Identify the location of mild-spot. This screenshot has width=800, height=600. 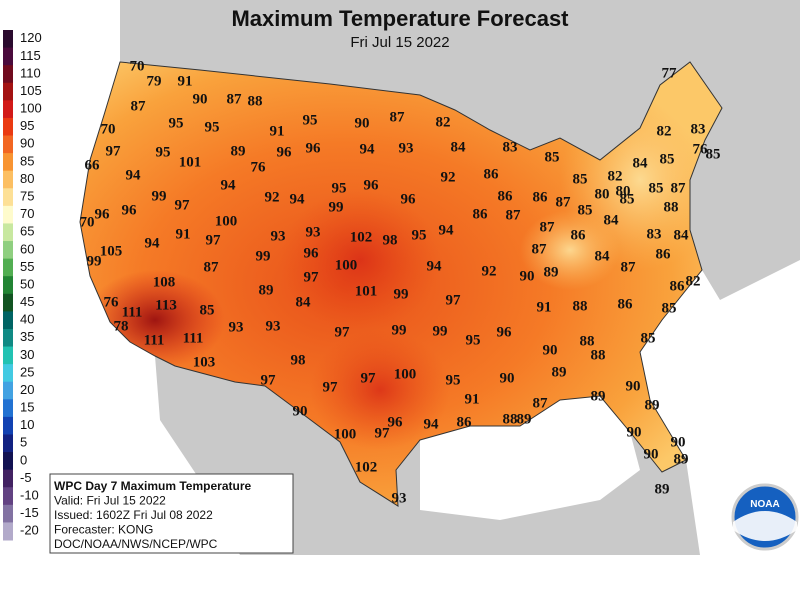
(570, 250).